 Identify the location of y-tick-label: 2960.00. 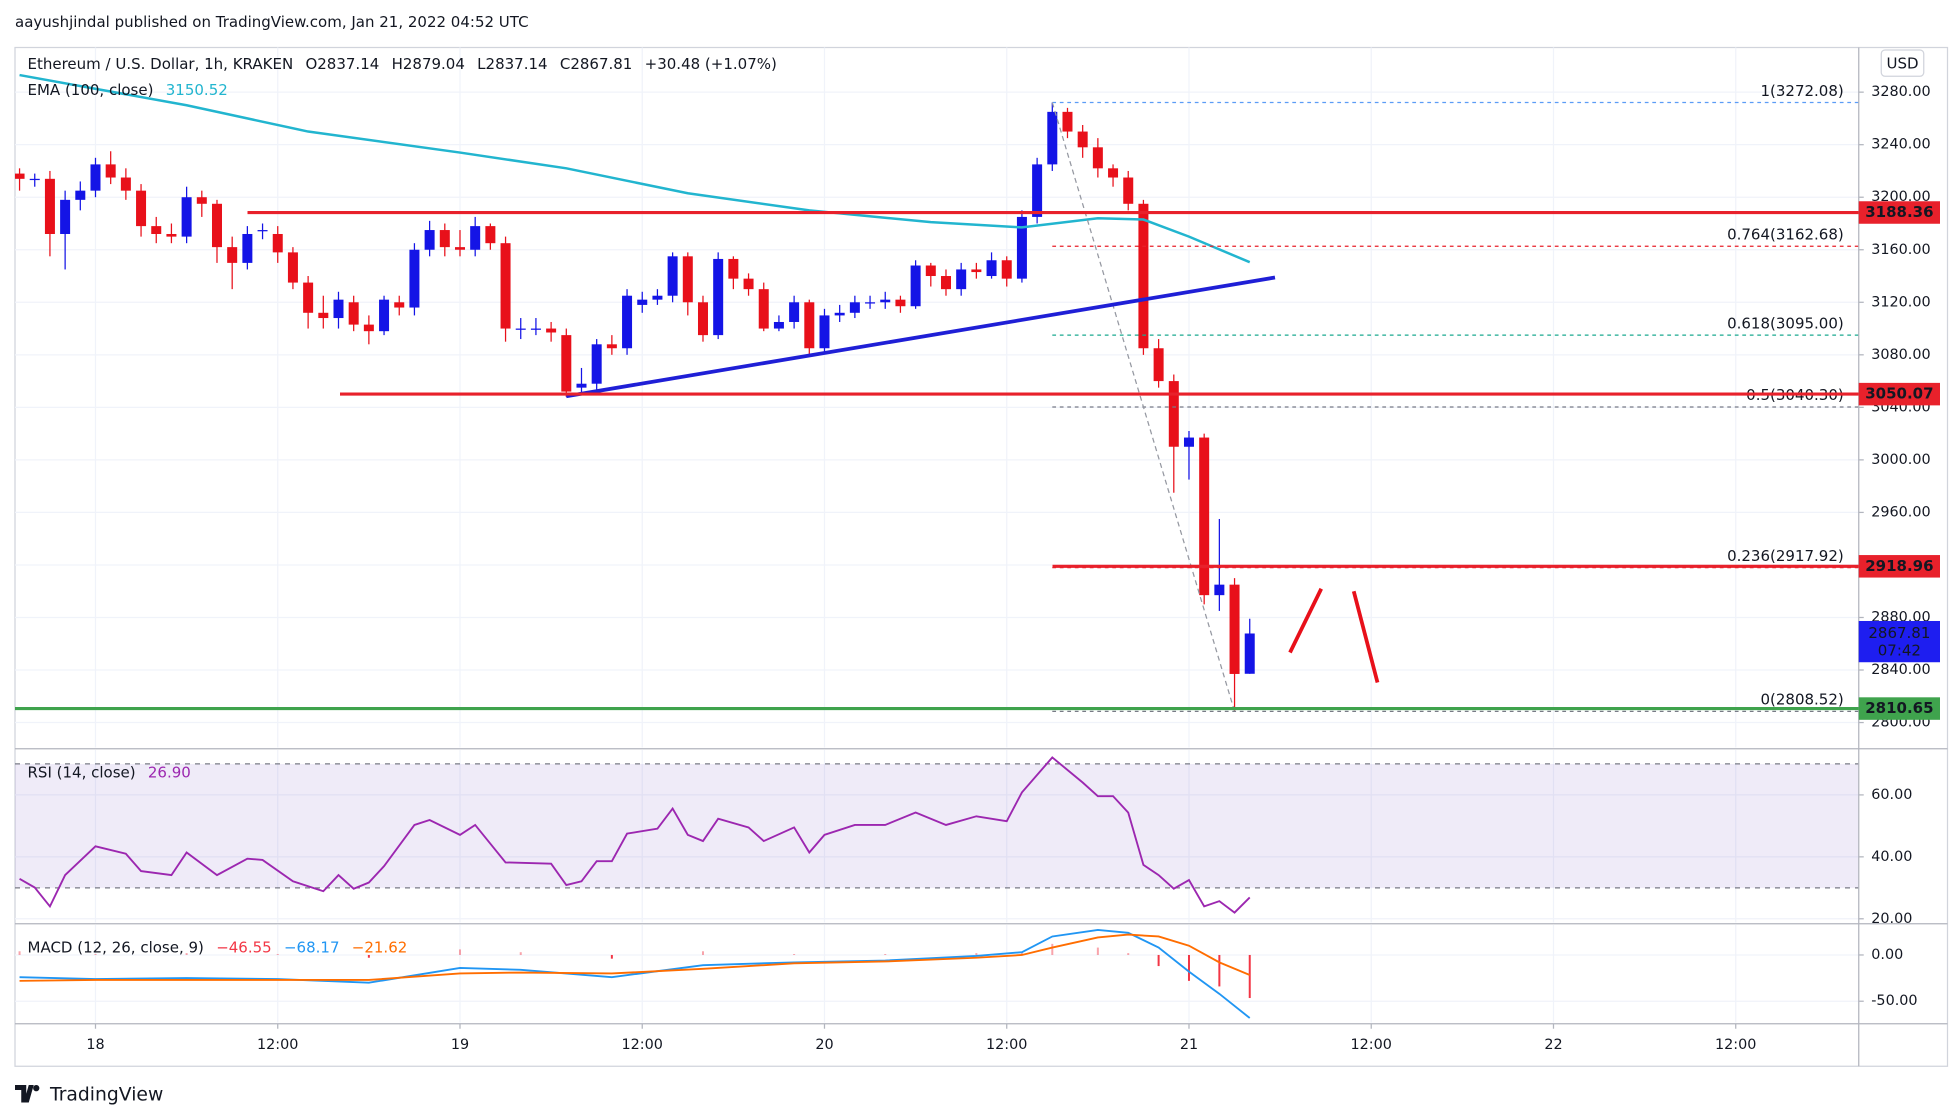
(1900, 512).